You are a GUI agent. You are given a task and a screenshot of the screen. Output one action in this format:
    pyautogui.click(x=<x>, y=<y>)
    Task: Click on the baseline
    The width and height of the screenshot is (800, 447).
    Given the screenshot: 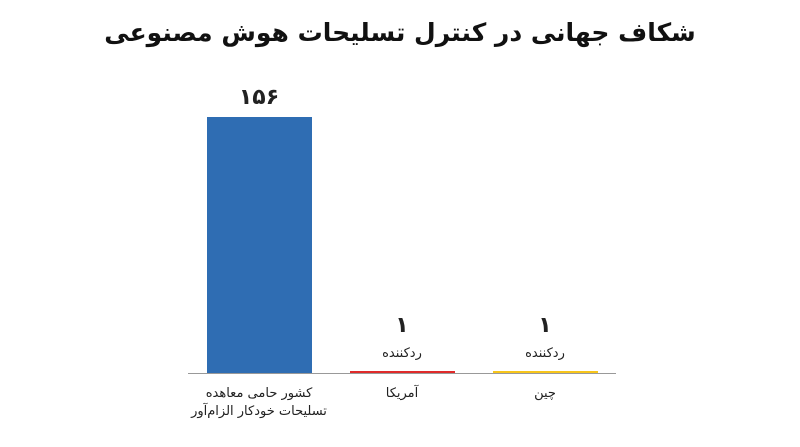 What is the action you would take?
    pyautogui.click(x=402, y=373)
    